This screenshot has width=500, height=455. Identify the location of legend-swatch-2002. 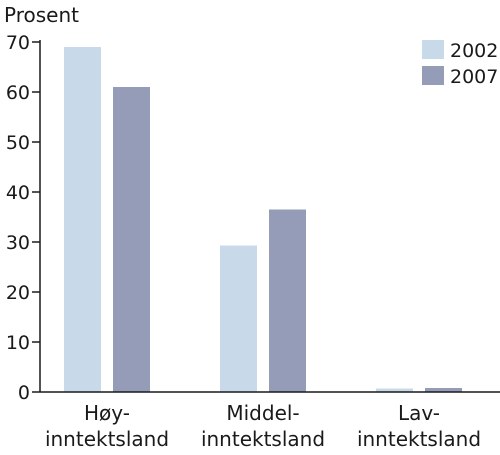
(433, 49).